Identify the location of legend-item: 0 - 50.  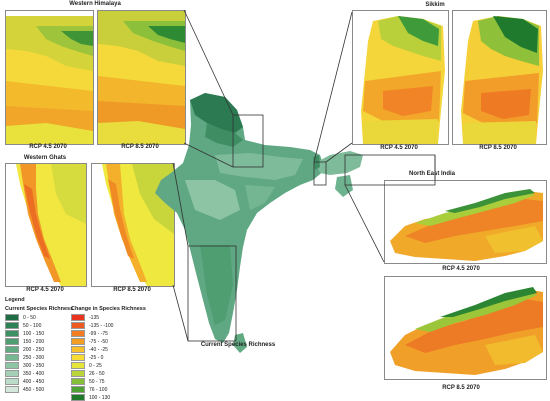
(20, 317).